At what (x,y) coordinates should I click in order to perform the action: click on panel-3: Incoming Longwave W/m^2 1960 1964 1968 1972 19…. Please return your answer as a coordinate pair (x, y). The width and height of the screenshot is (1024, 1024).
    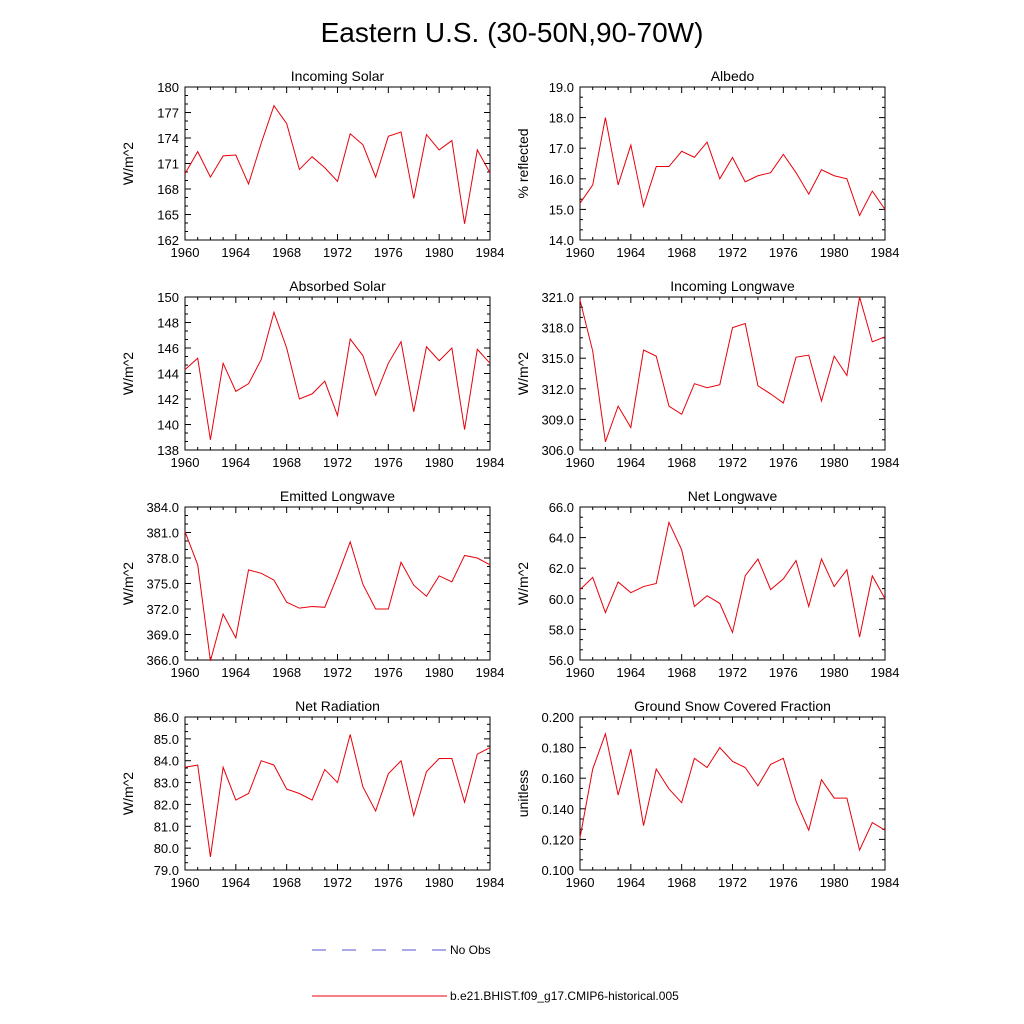
    Looking at the image, I should click on (707, 374).